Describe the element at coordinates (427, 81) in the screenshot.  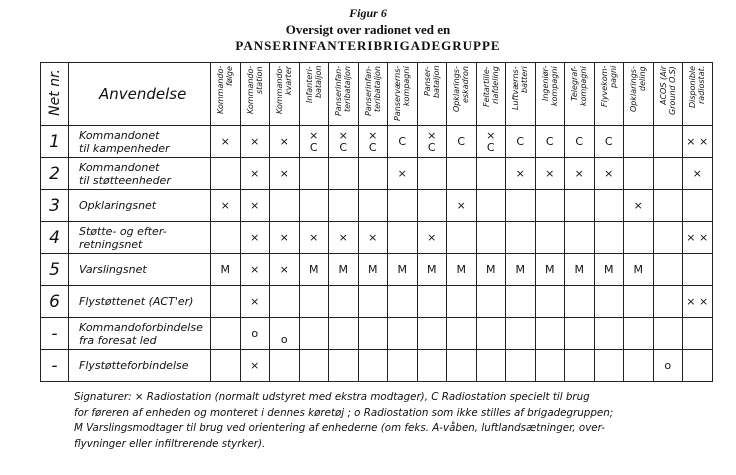
I see `header-line: Panser-` at that location.